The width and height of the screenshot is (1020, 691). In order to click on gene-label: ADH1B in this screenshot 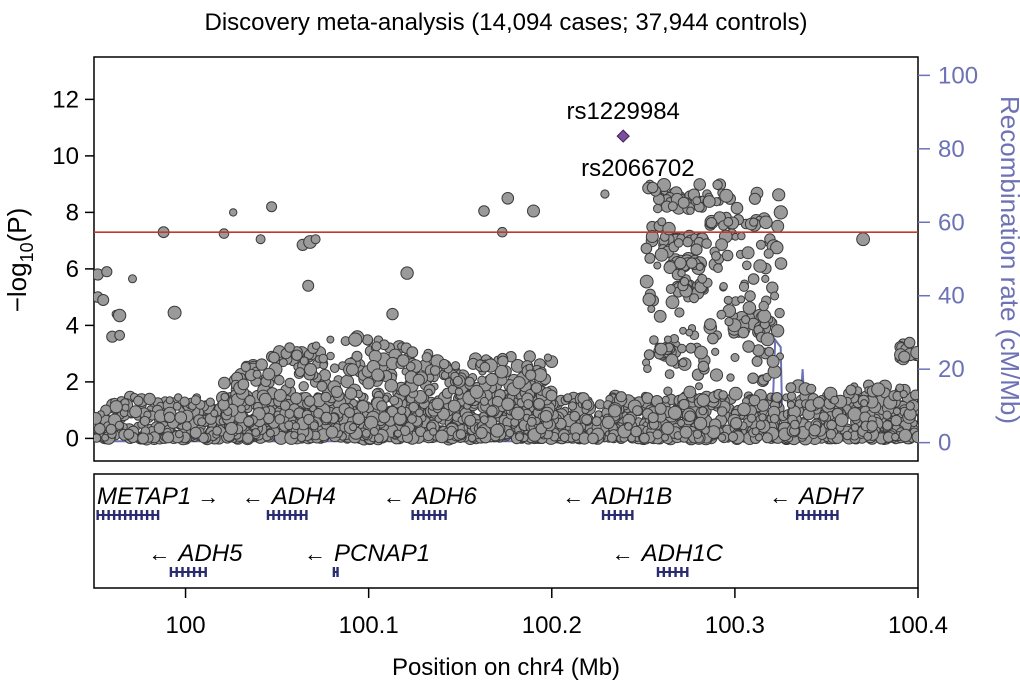, I will do `click(631, 496)`.